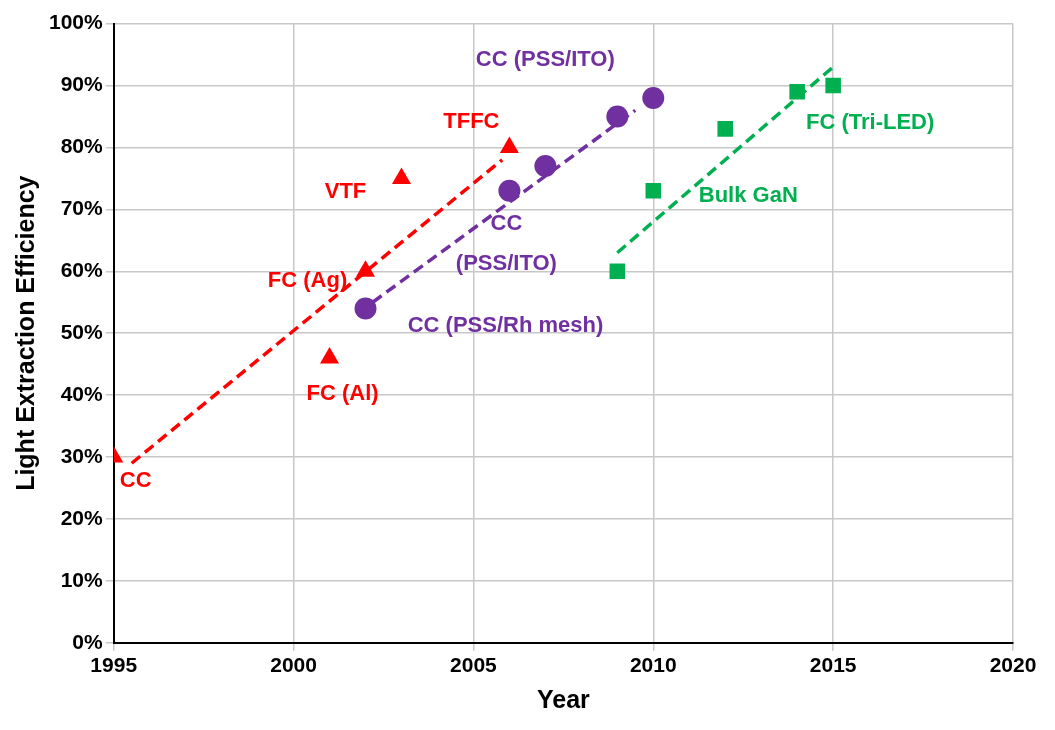  Describe the element at coordinates (82, 84) in the screenshot. I see `y-tick-label: 90%` at that location.